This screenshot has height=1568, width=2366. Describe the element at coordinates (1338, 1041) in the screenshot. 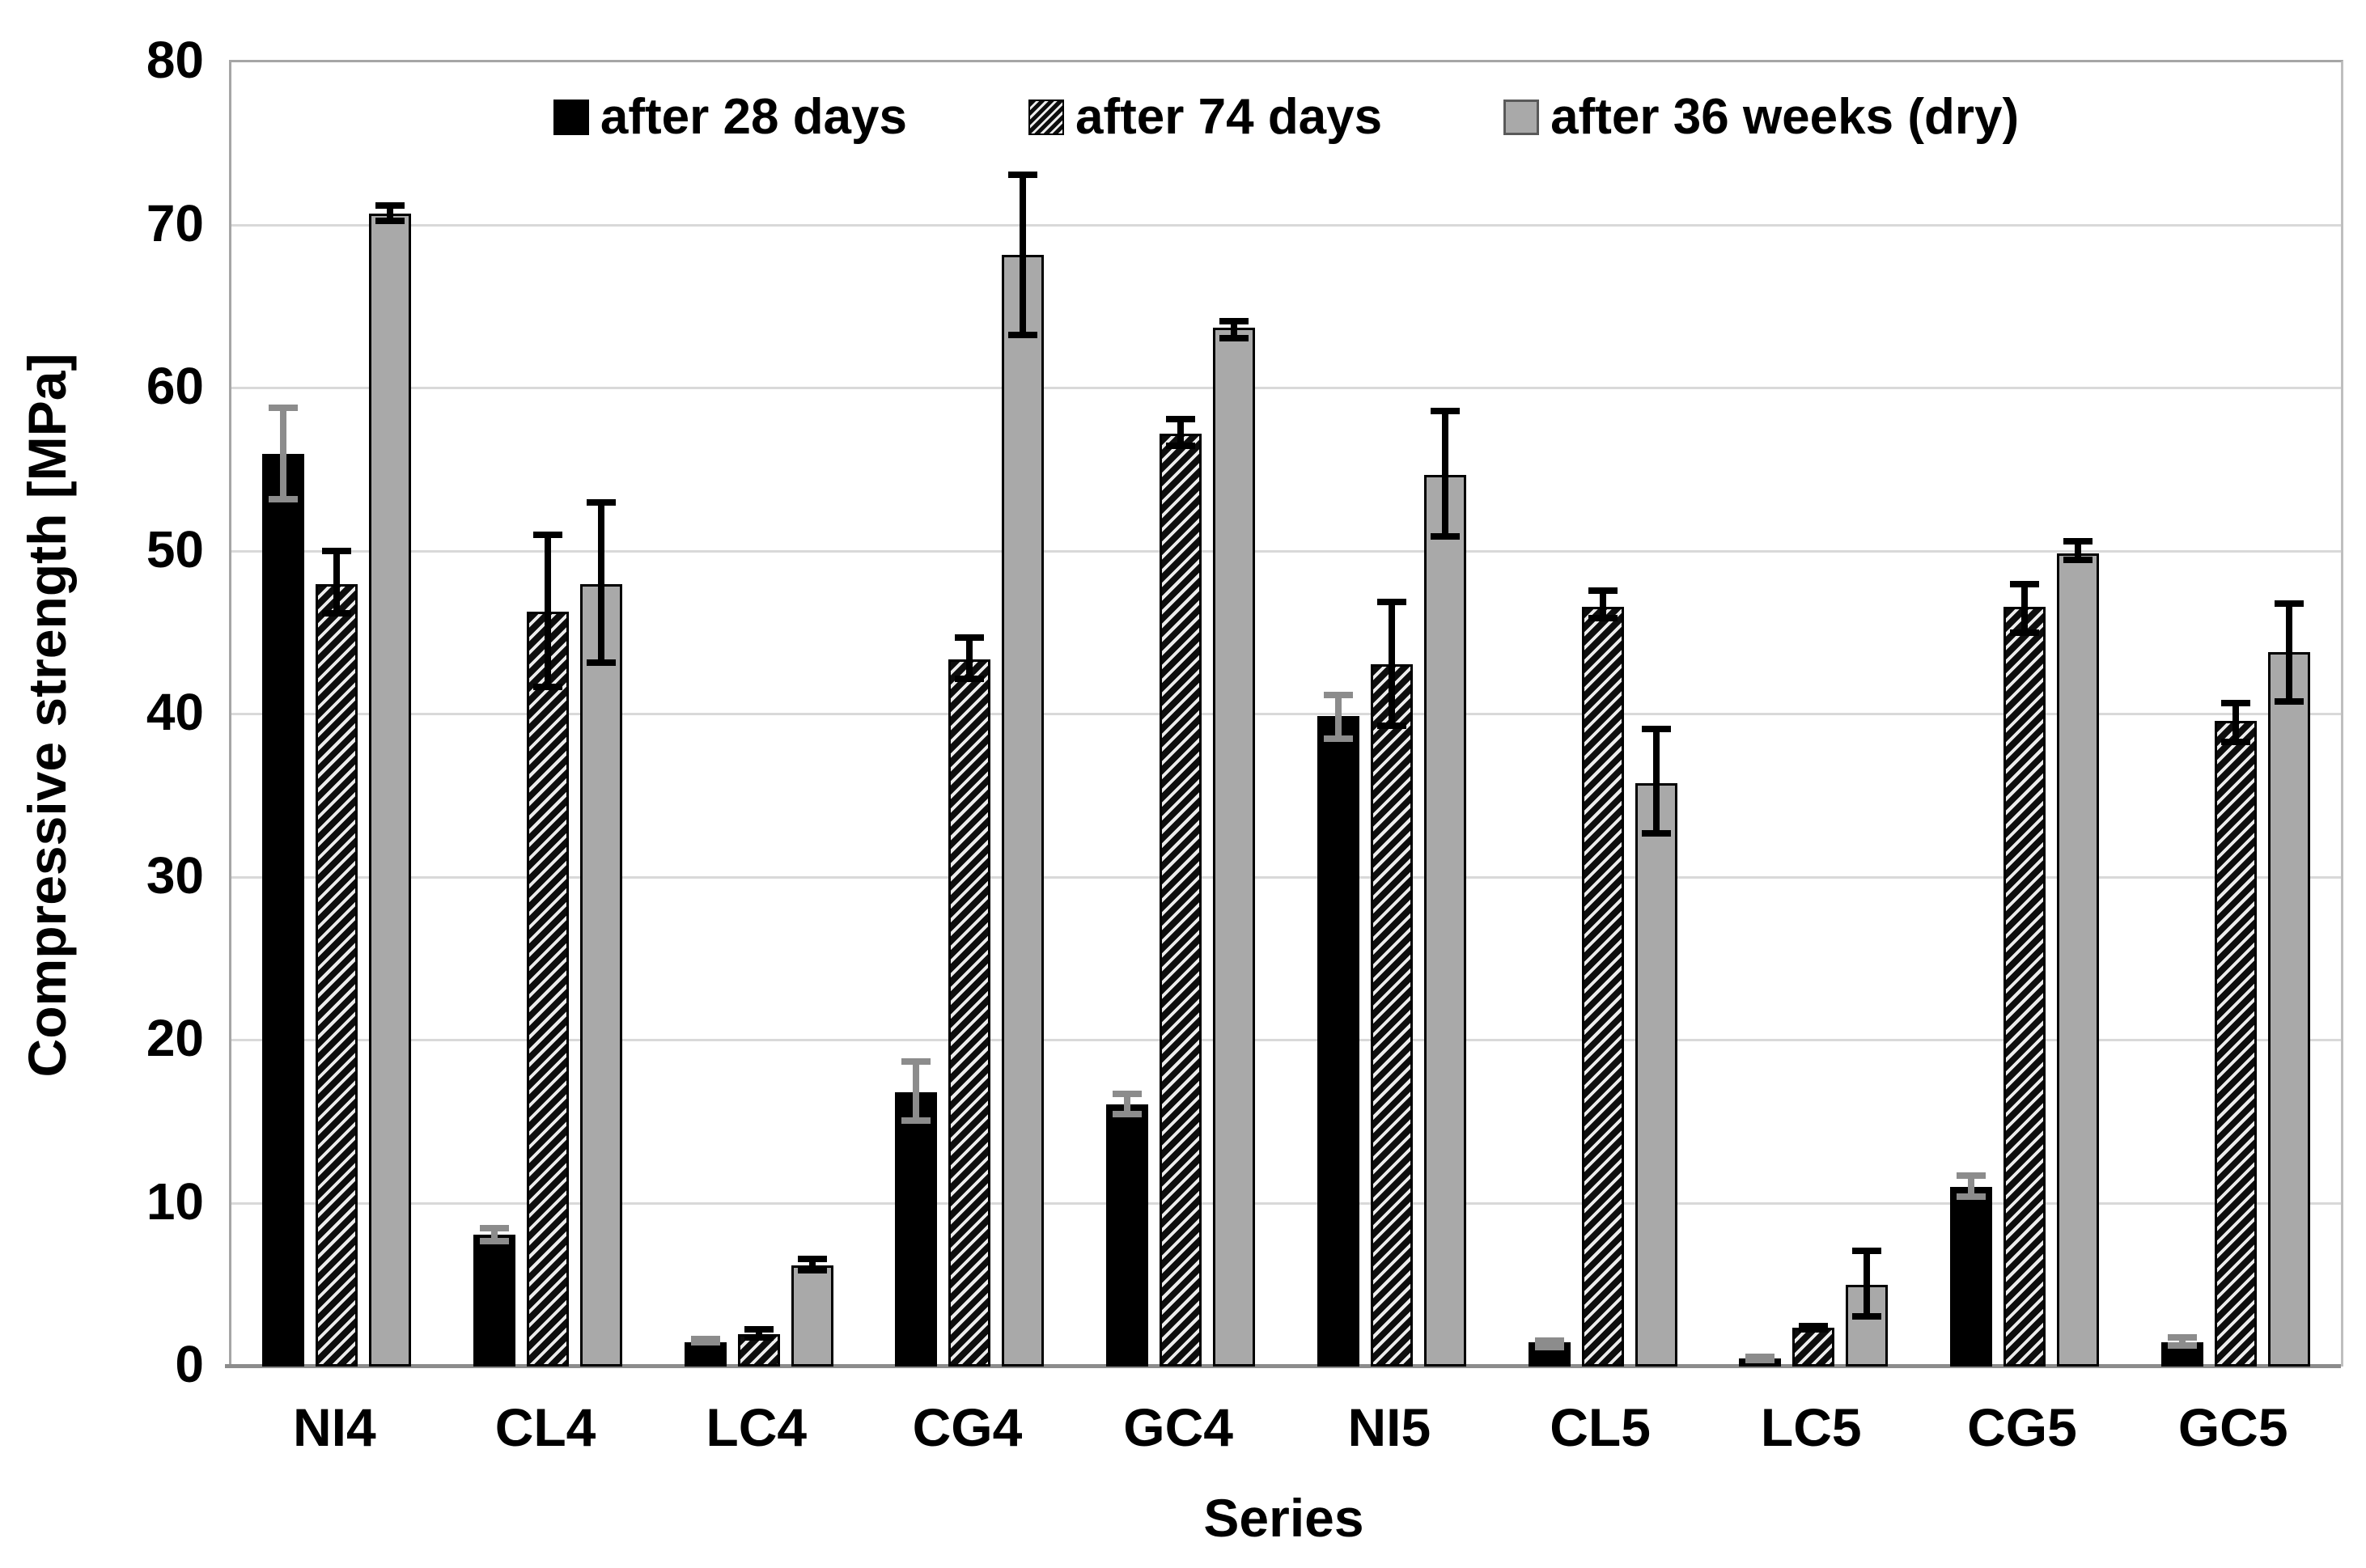

I see `bar-ni5-solid-black` at that location.